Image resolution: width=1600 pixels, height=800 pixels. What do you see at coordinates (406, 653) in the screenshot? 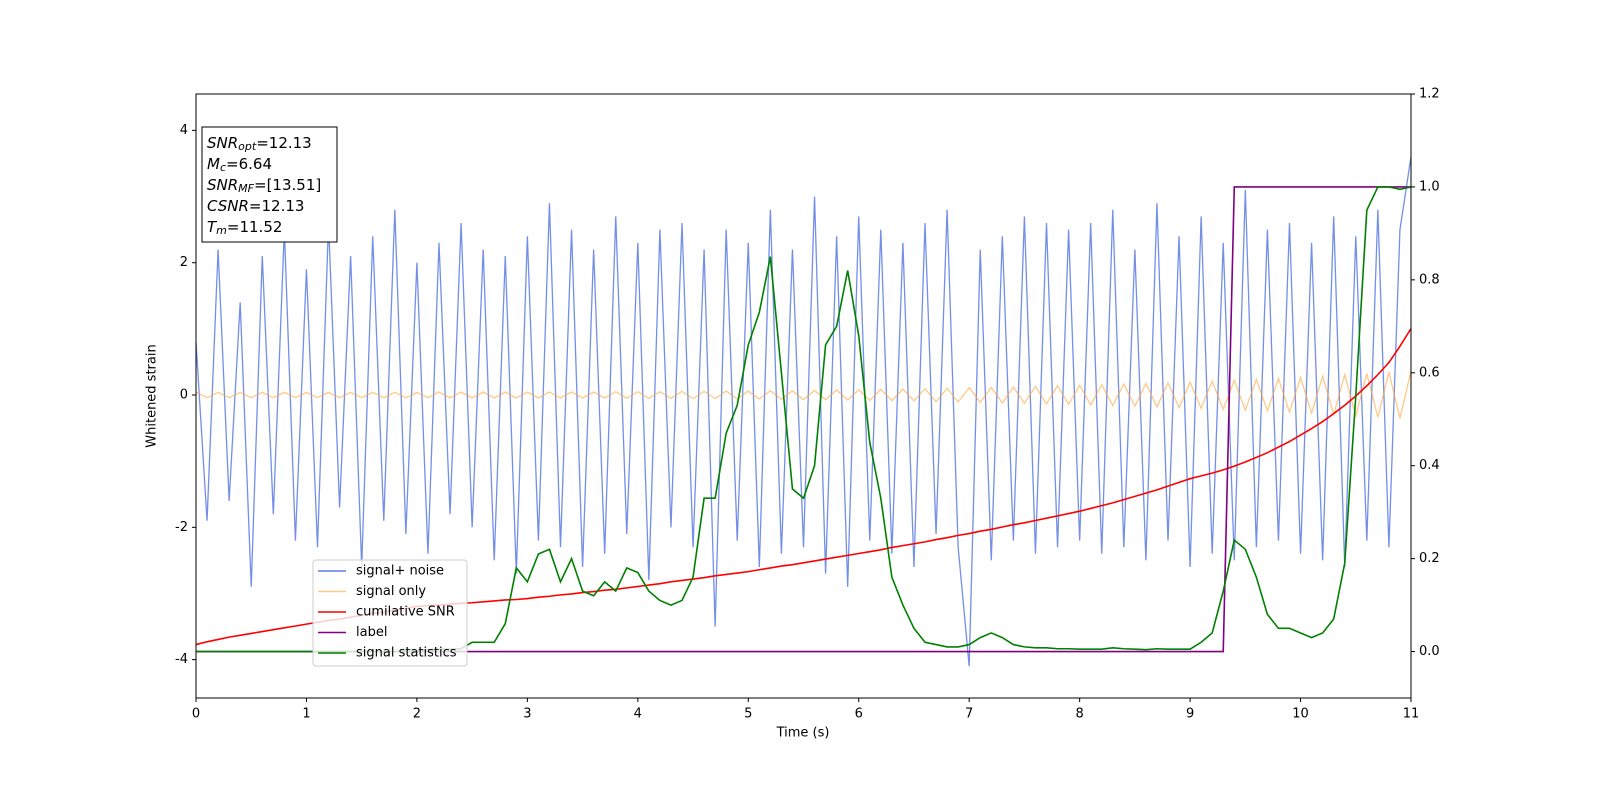
I see `legend-label: signal statistics` at bounding box center [406, 653].